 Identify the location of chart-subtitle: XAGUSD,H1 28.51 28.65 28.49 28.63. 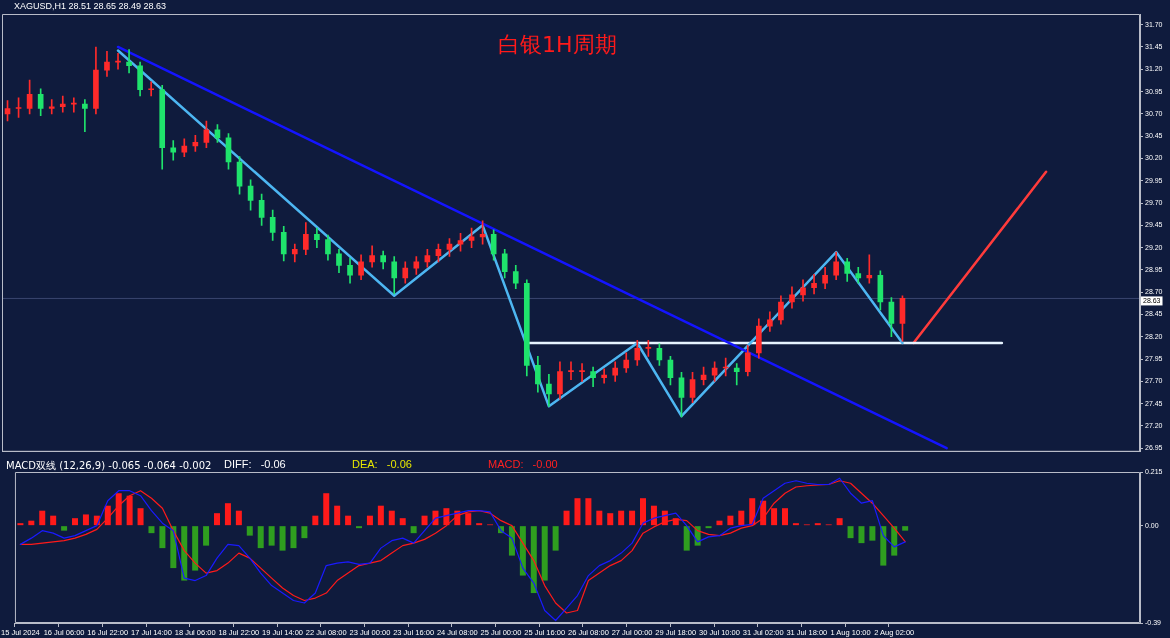
(90, 6).